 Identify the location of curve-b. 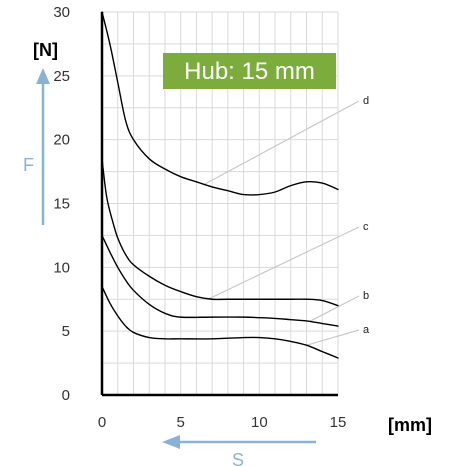
(220, 280).